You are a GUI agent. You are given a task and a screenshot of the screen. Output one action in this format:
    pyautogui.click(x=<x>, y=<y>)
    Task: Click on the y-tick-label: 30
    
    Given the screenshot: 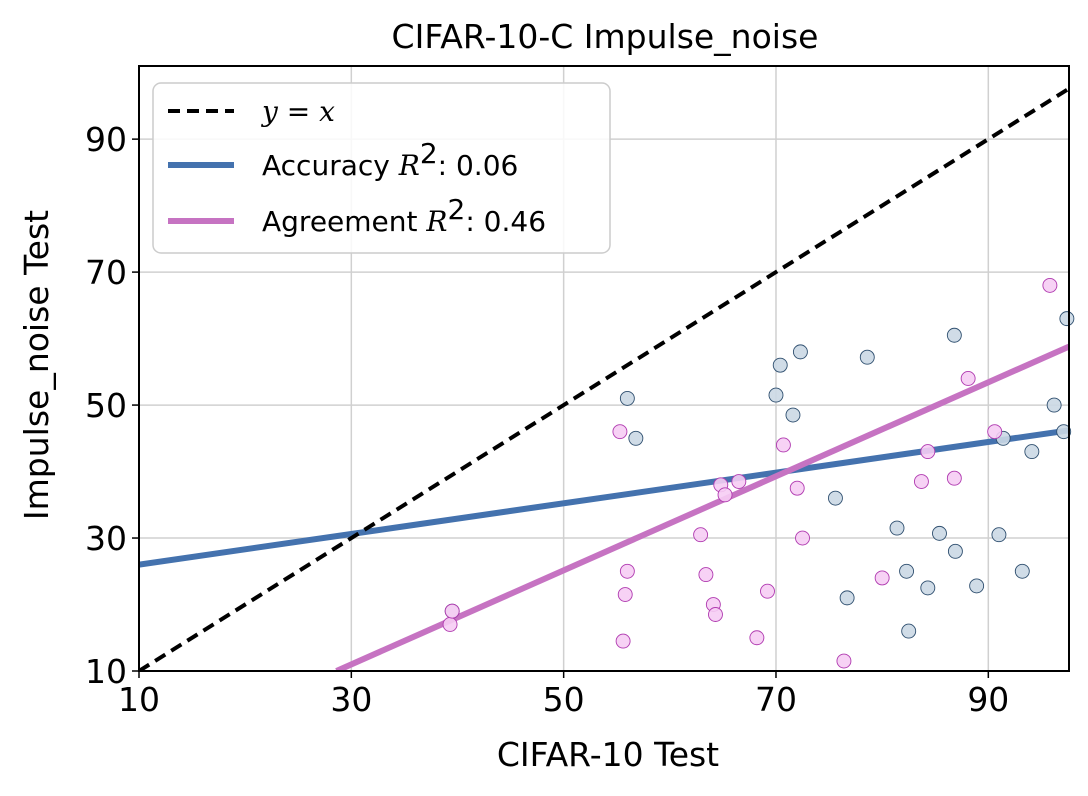 What is the action you would take?
    pyautogui.click(x=106, y=538)
    